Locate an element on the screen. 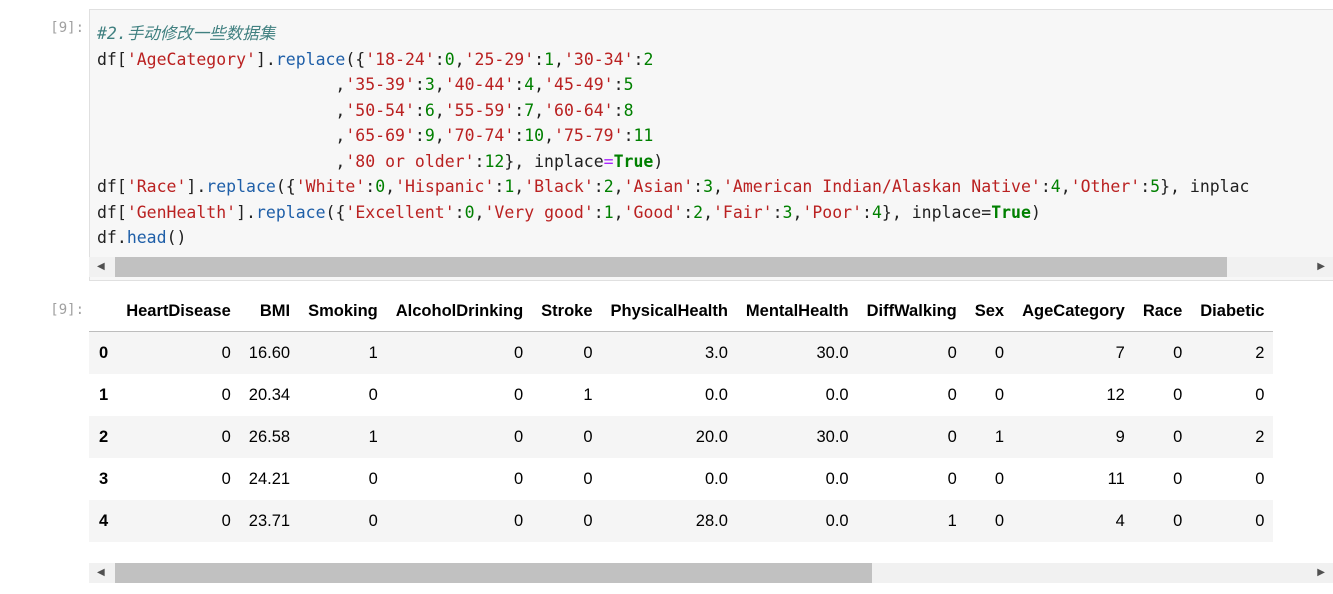  column-header: MentalHealth is located at coordinates (797, 312).